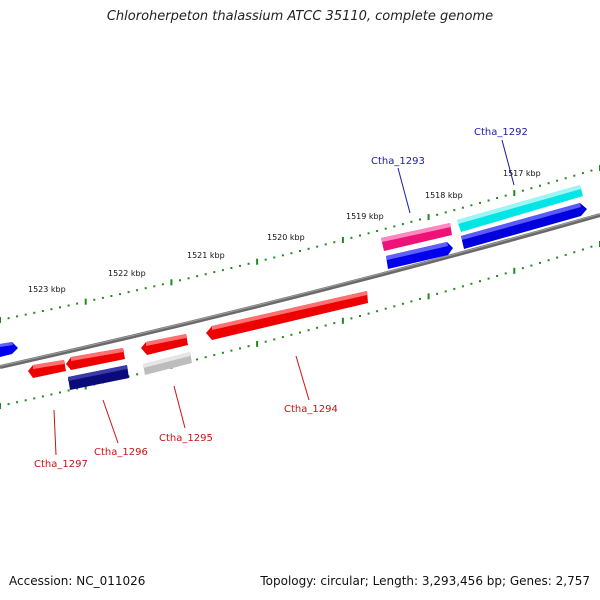  What do you see at coordinates (416, 237) in the screenshot?
I see `gene-ctha-1293-cds` at bounding box center [416, 237].